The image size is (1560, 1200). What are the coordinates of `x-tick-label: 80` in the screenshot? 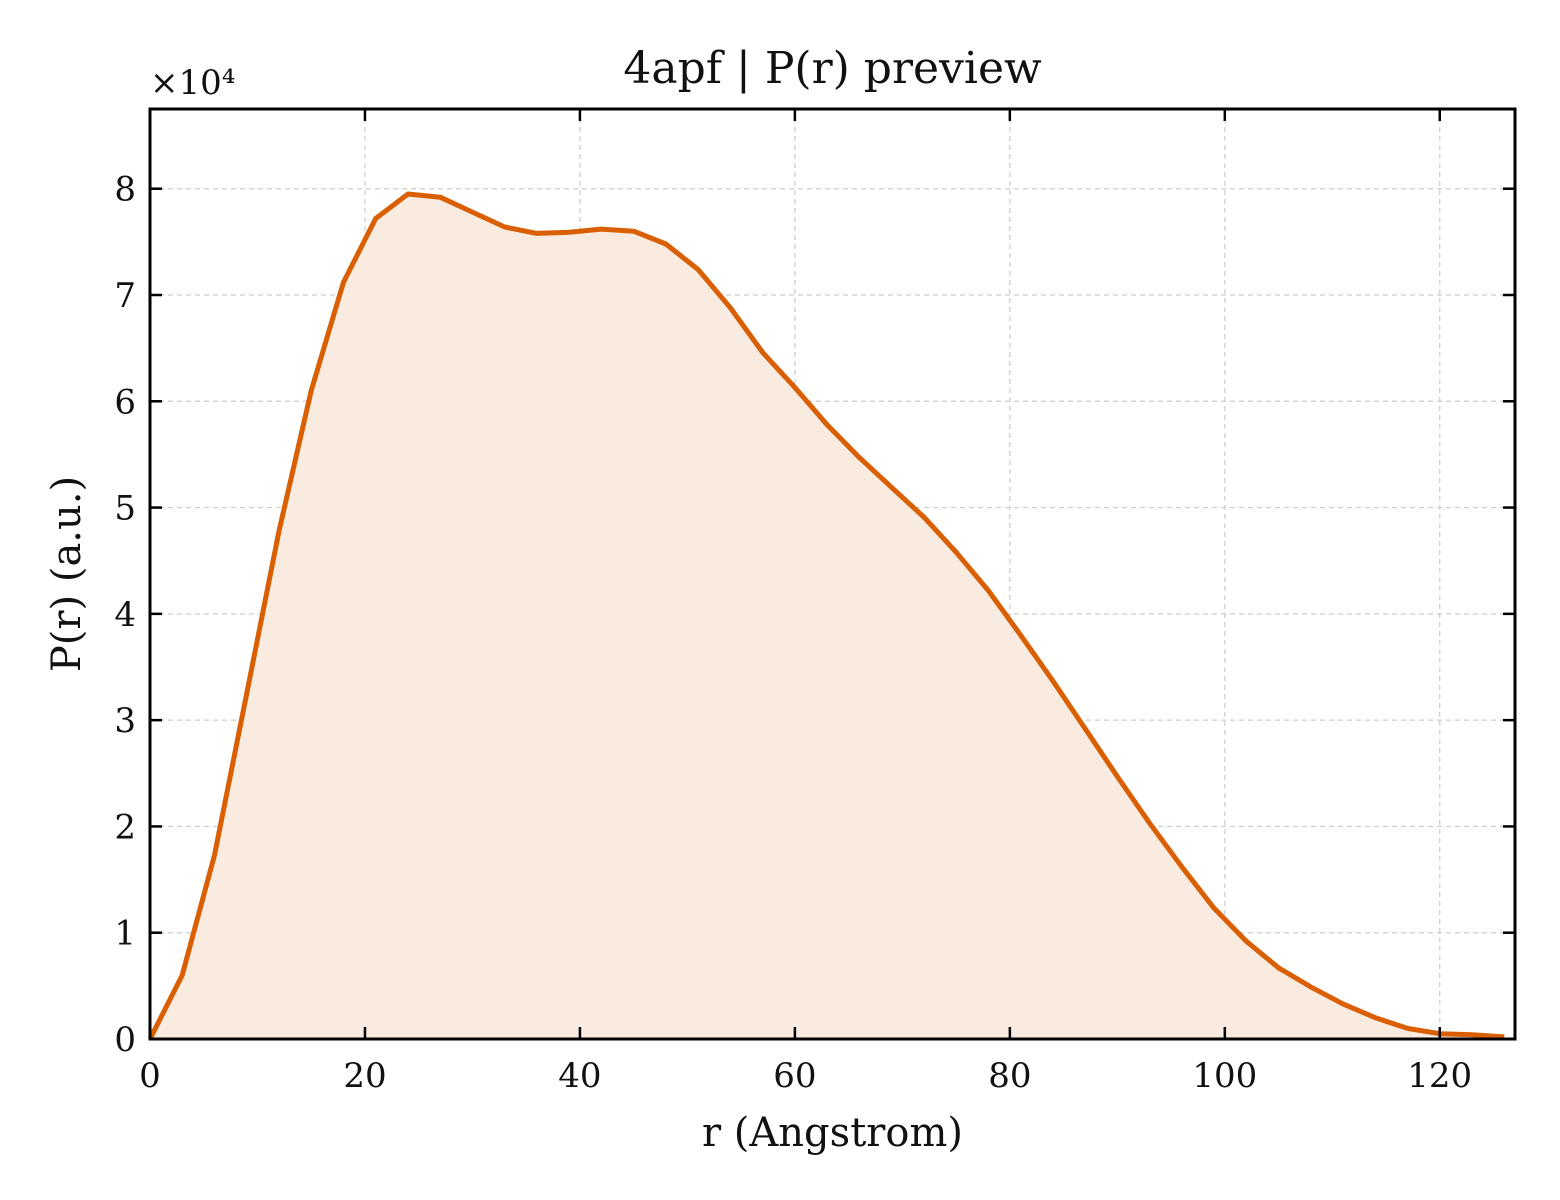 It's located at (1009, 1076).